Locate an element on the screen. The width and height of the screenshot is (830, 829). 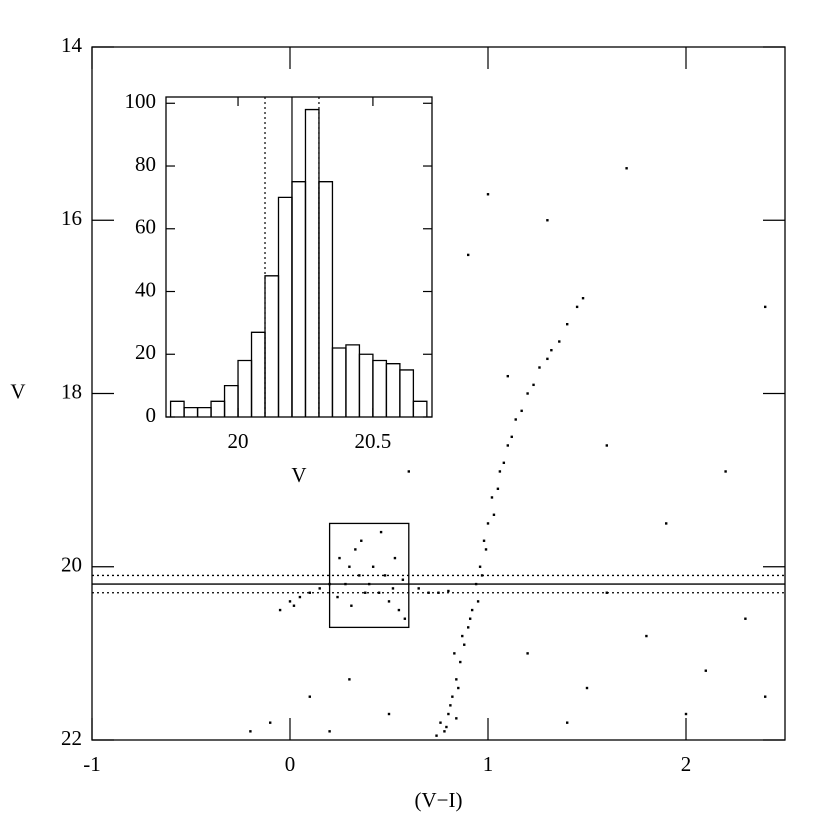
plot-frame is located at coordinates (299, 257).